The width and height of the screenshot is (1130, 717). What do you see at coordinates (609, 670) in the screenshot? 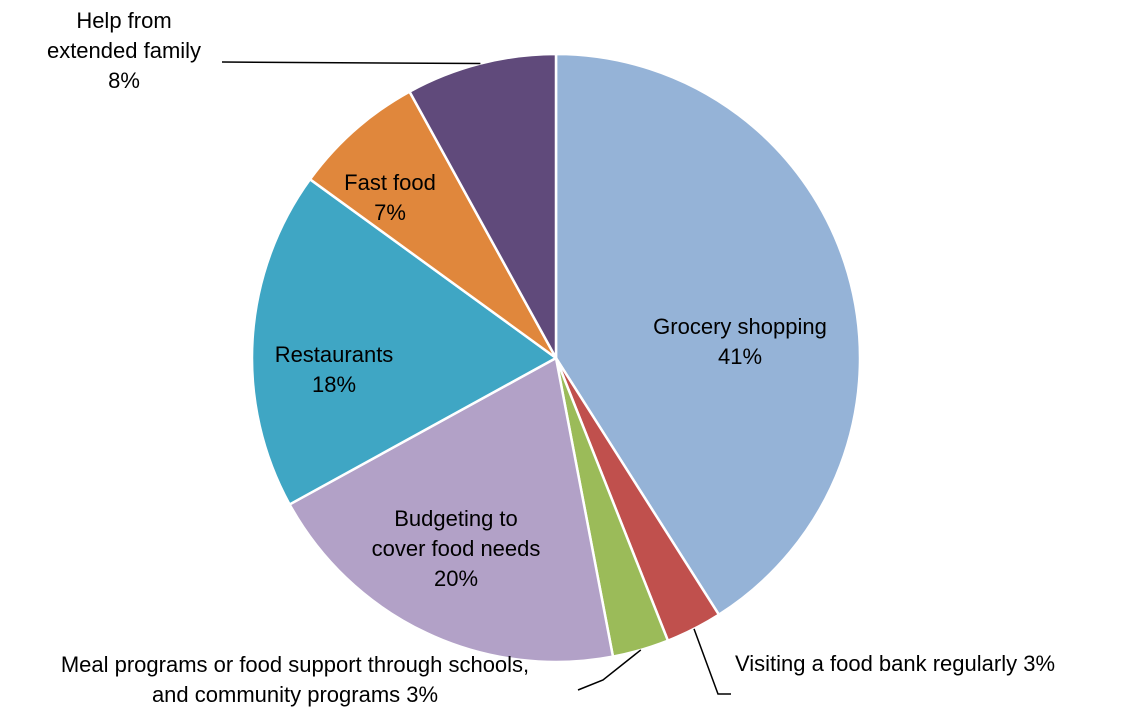
I see `leader-line-meal-programs-or-food-support-through-schools-and-community-programs` at bounding box center [609, 670].